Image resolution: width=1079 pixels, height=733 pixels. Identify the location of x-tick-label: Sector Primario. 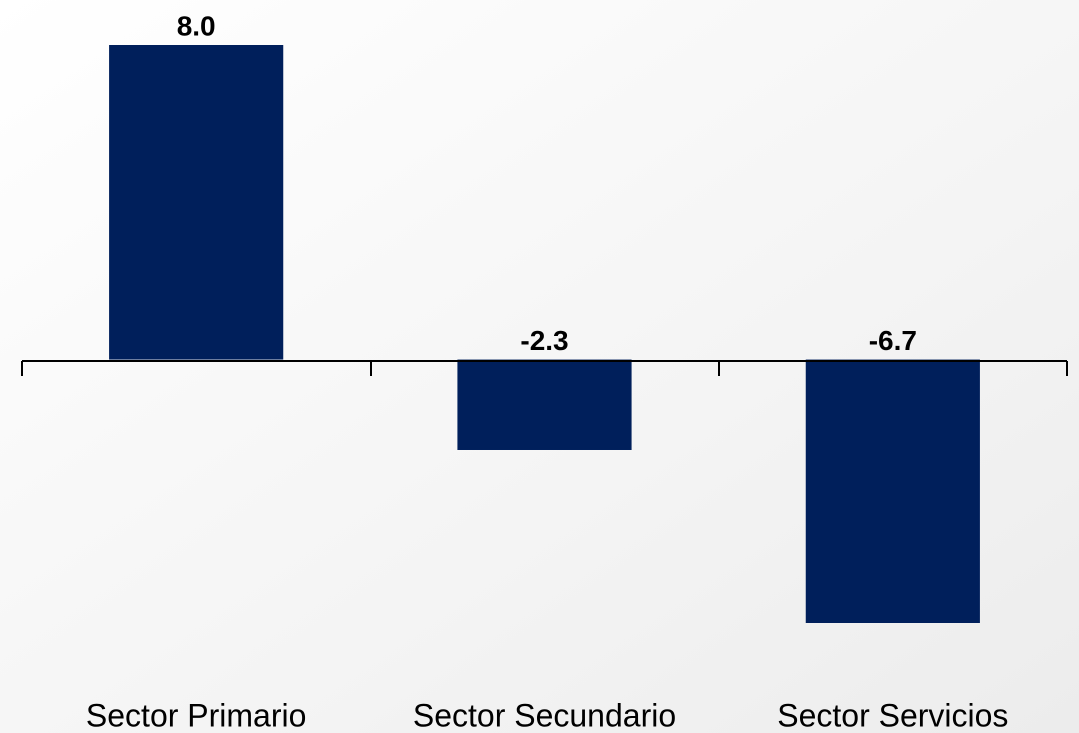
(196, 715).